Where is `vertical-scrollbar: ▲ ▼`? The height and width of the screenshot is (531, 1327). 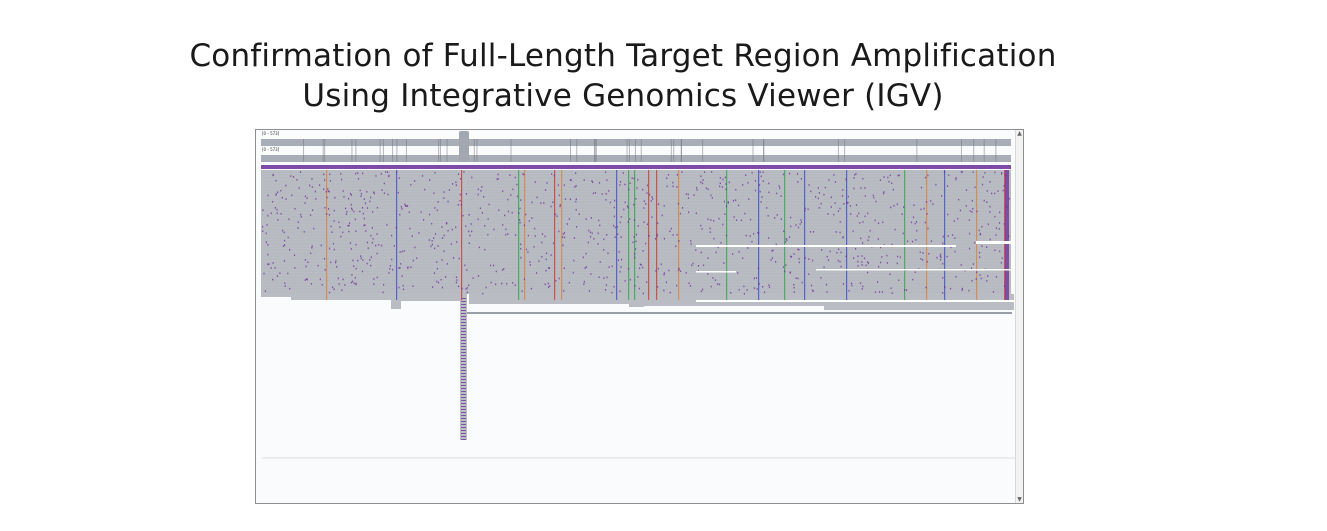
vertical-scrollbar: ▲ ▼ is located at coordinates (1019, 316).